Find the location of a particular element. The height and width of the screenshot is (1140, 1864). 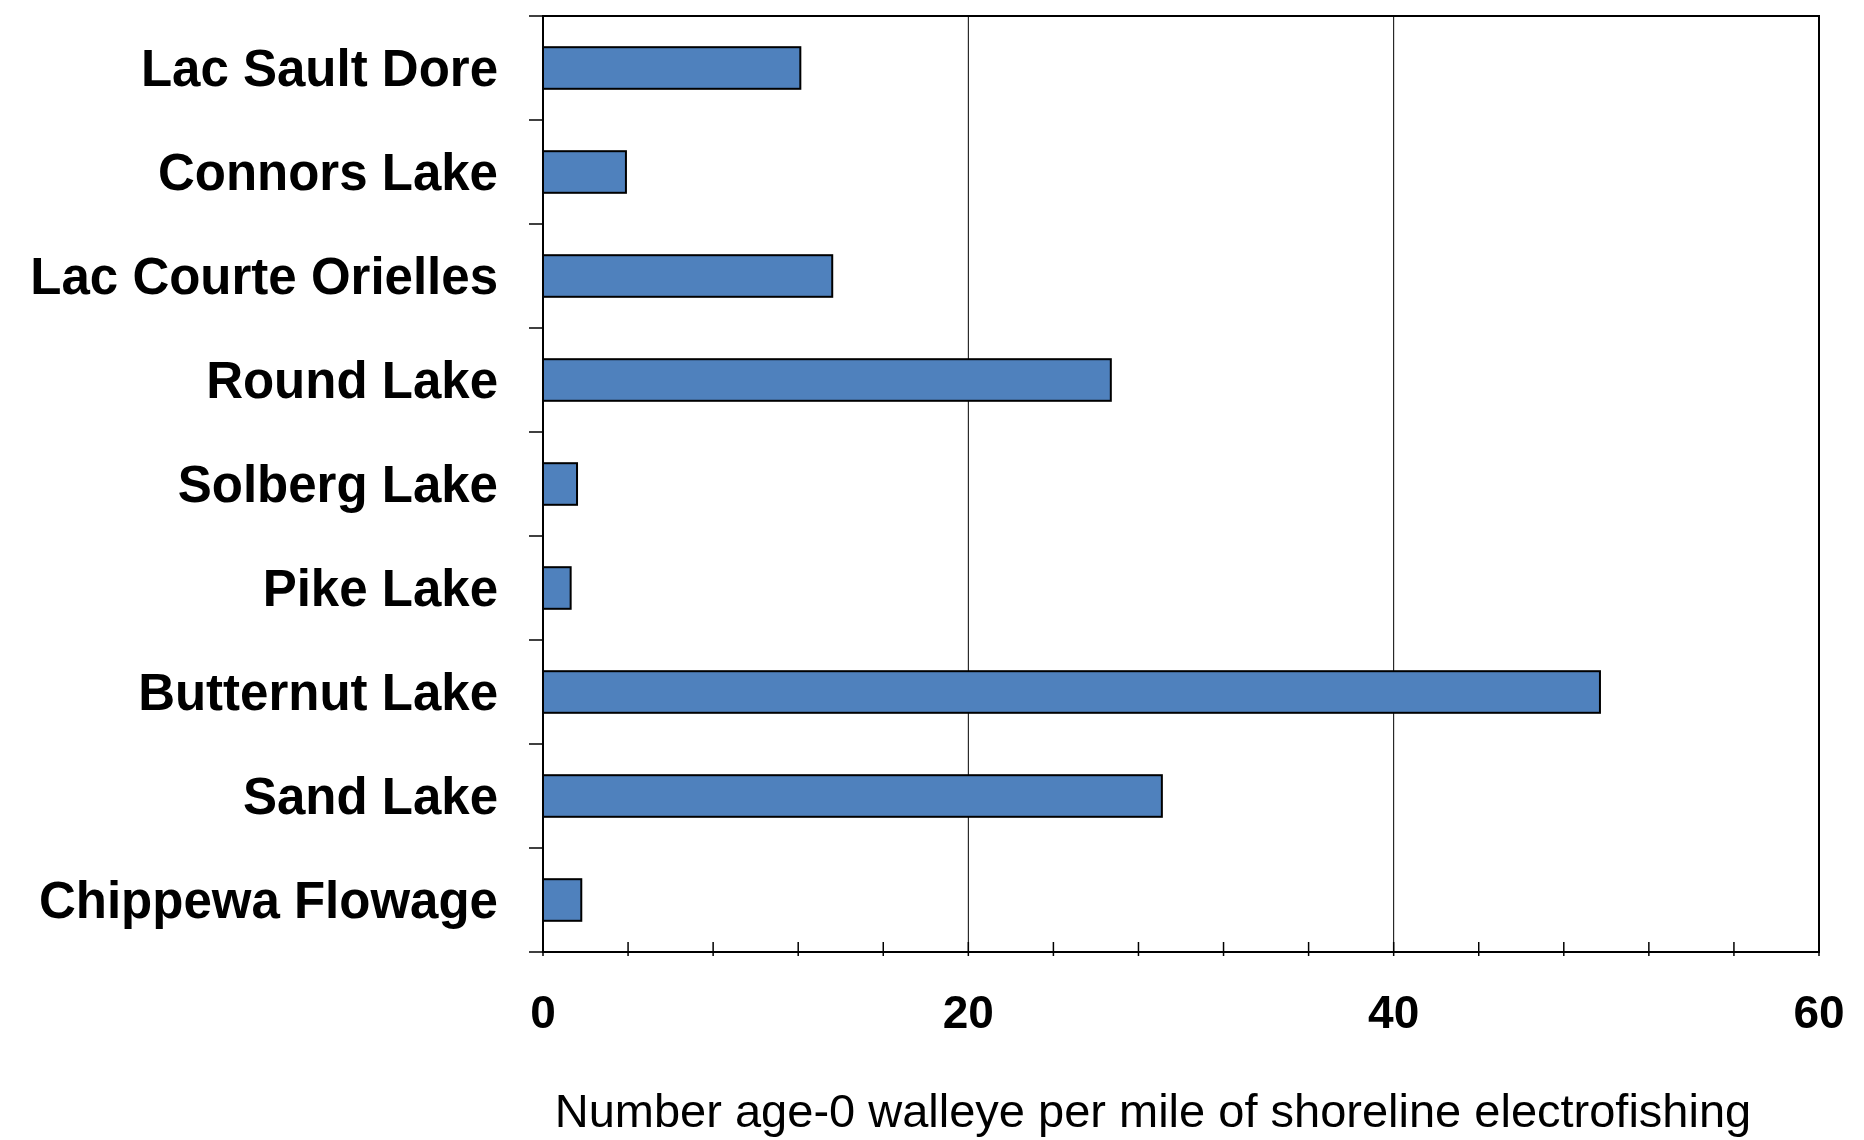

y-tick-label: Lac Sault Dore is located at coordinates (319, 68).